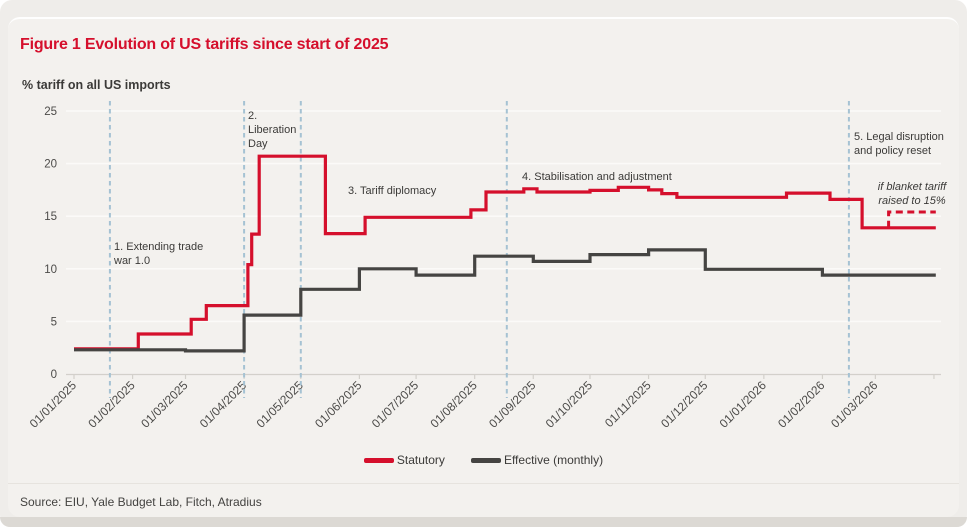 The height and width of the screenshot is (527, 967). Describe the element at coordinates (338, 404) in the screenshot. I see `x-tick-label: 01/06/2025` at that location.